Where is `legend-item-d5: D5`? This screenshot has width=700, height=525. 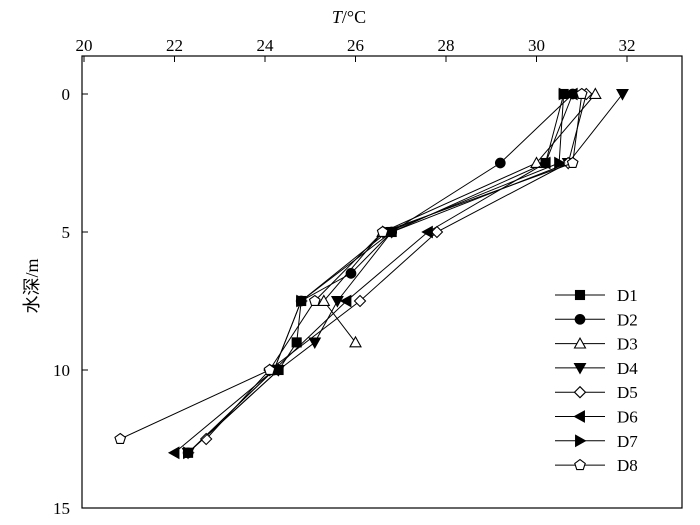 legend-item-d5: D5 is located at coordinates (596, 392).